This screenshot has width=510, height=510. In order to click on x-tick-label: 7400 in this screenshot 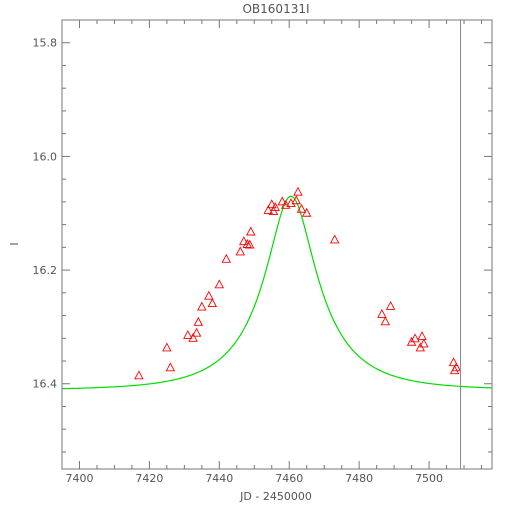, I will do `click(79, 478)`.